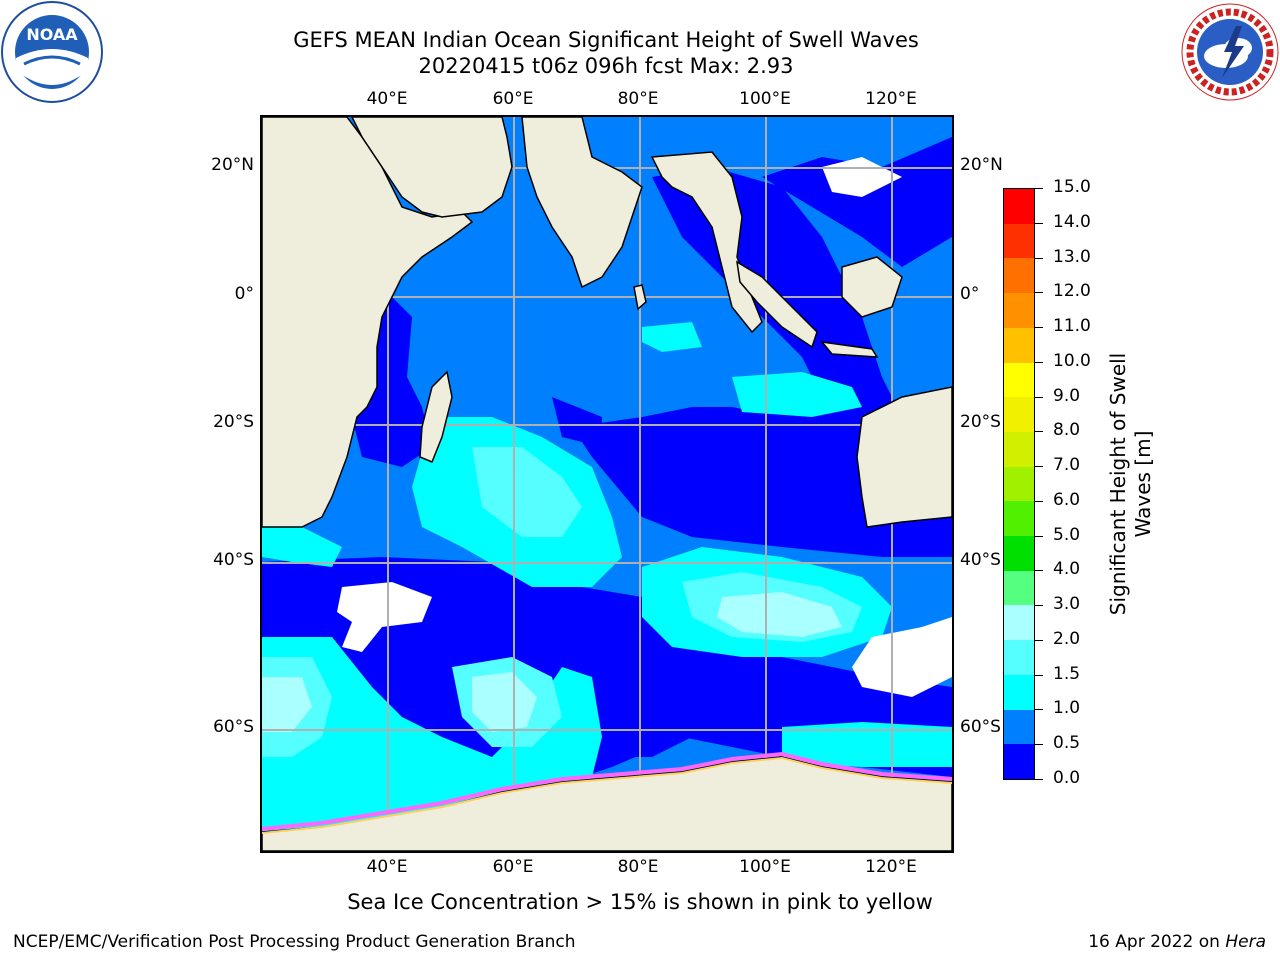 Image resolution: width=1280 pixels, height=960 pixels. What do you see at coordinates (1245, 942) in the screenshot?
I see `footer-host: Hera` at bounding box center [1245, 942].